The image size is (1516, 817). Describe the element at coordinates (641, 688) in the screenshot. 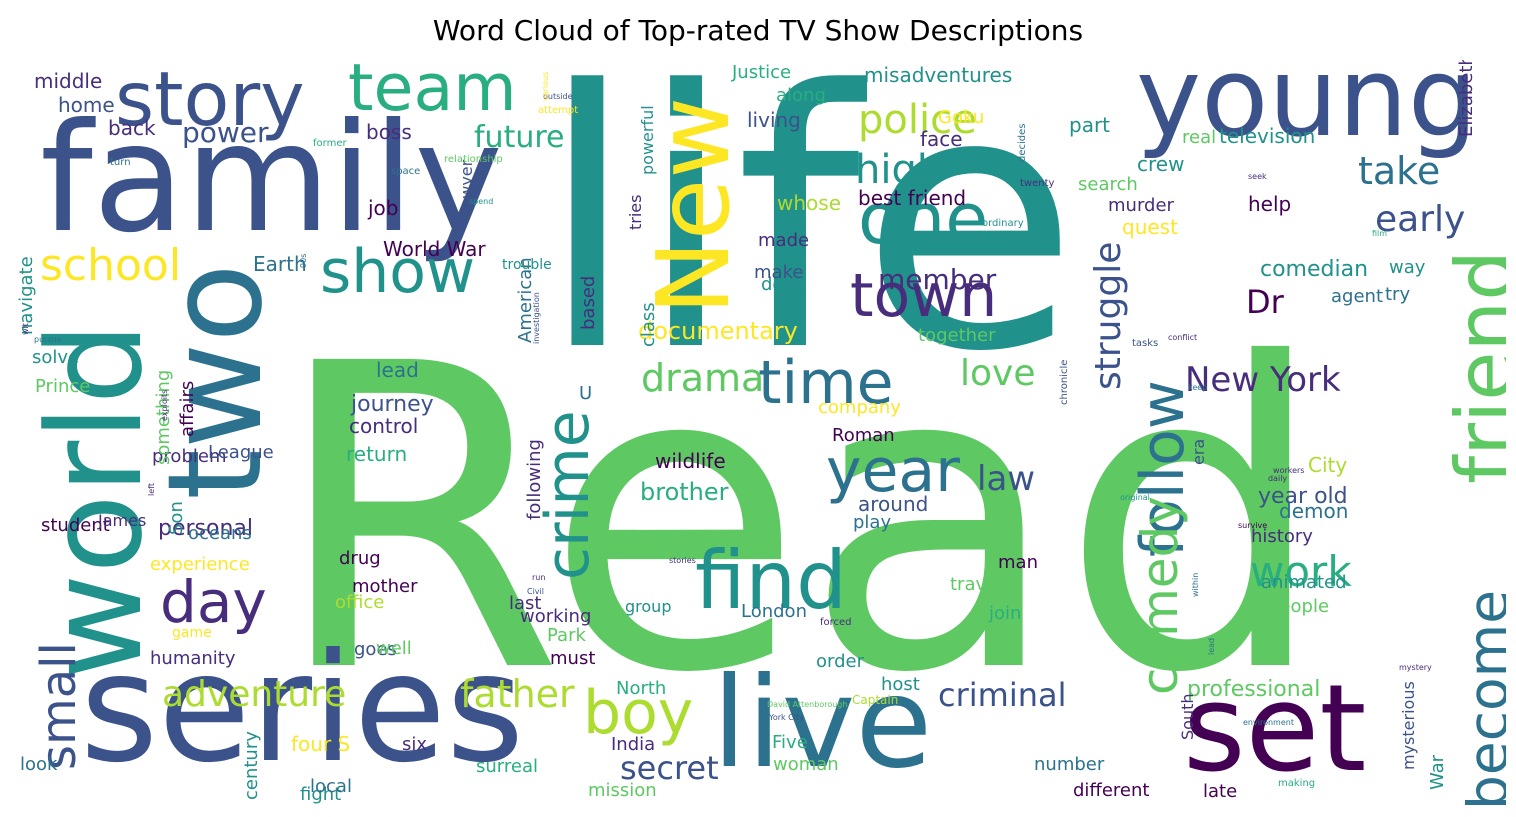

I see `cloud-word: North` at that location.